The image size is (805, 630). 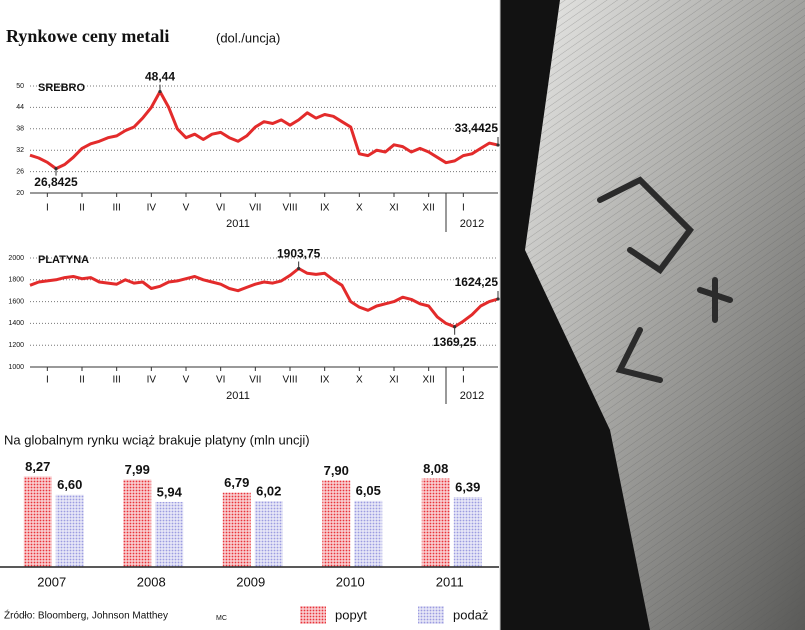 What do you see at coordinates (665, 279) in the screenshot?
I see `stamp` at bounding box center [665, 279].